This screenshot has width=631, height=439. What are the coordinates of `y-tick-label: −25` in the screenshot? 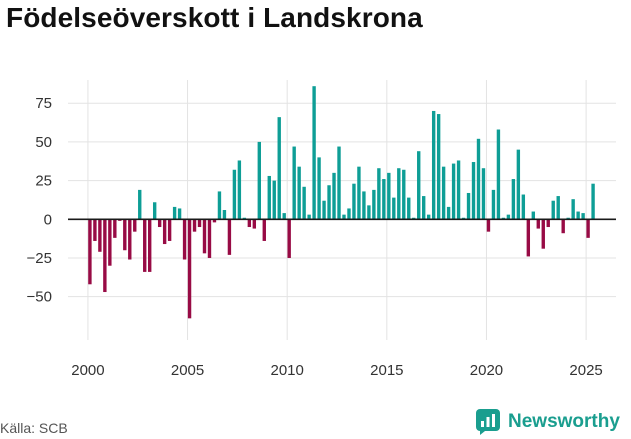 It's located at (39, 258).